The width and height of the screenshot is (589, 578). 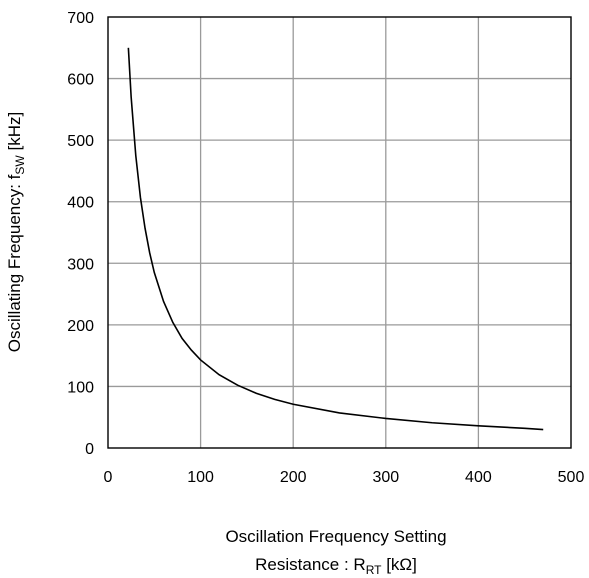 What do you see at coordinates (89, 449) in the screenshot?
I see `y-tick-label: 0` at bounding box center [89, 449].